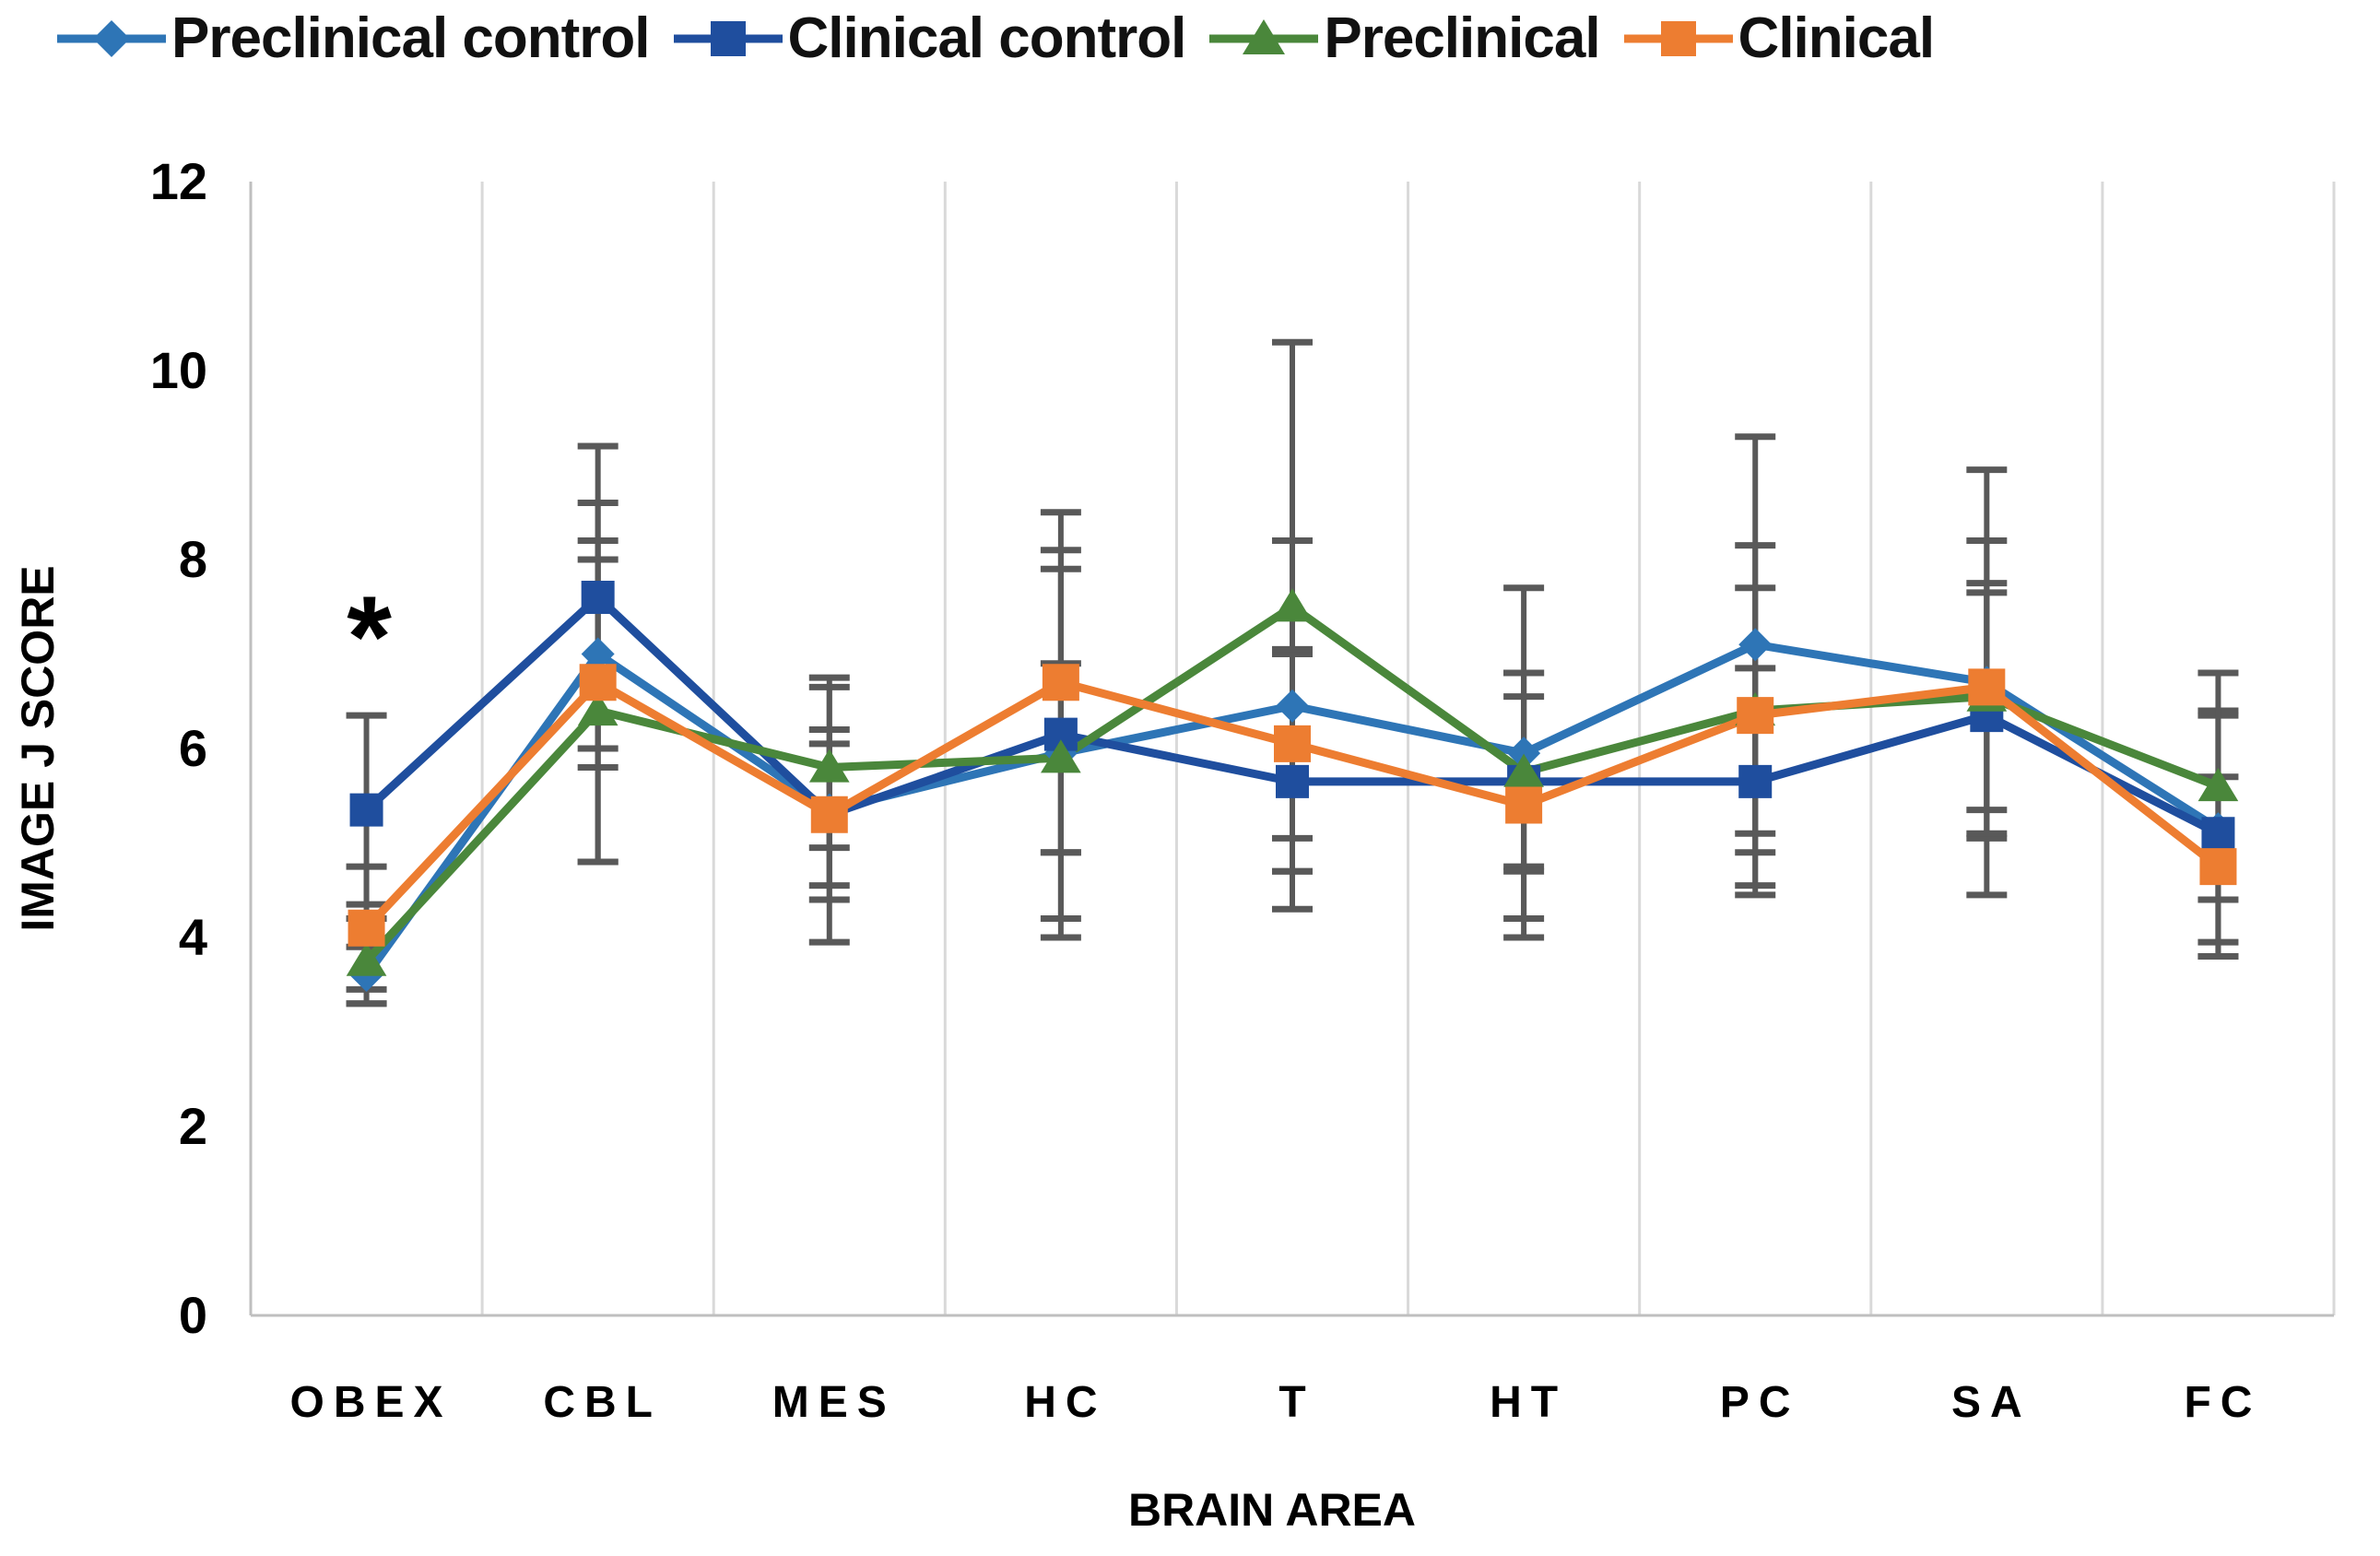 Image resolution: width=2380 pixels, height=1556 pixels. Describe the element at coordinates (2222, 1402) in the screenshot. I see `x-category-label: FC` at that location.